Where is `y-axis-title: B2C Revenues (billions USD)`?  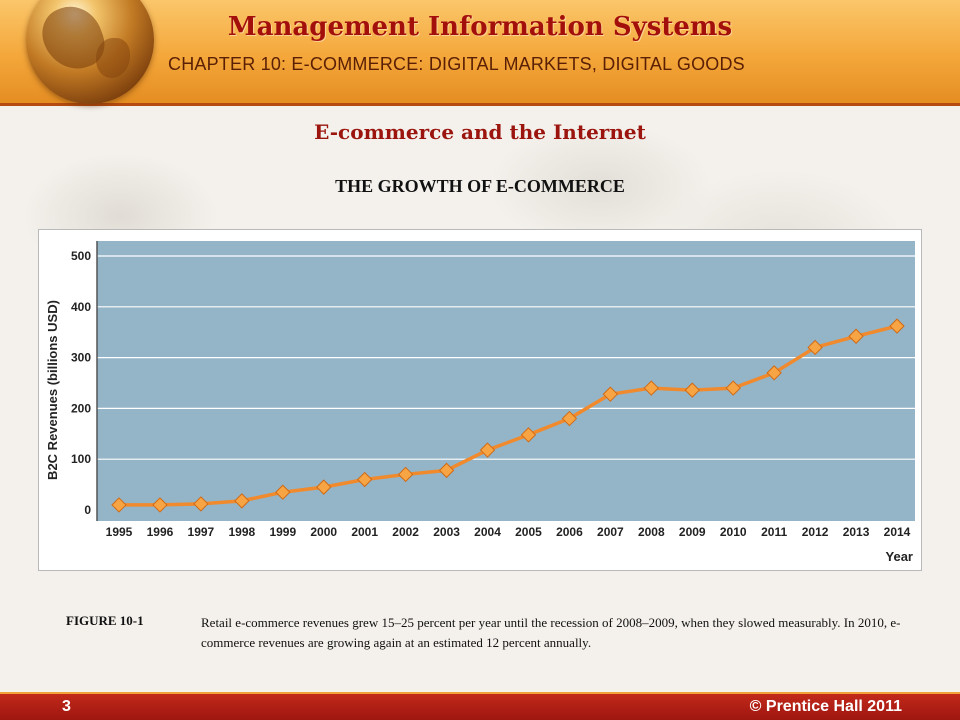 y-axis-title: B2C Revenues (billions USD) is located at coordinates (52, 390).